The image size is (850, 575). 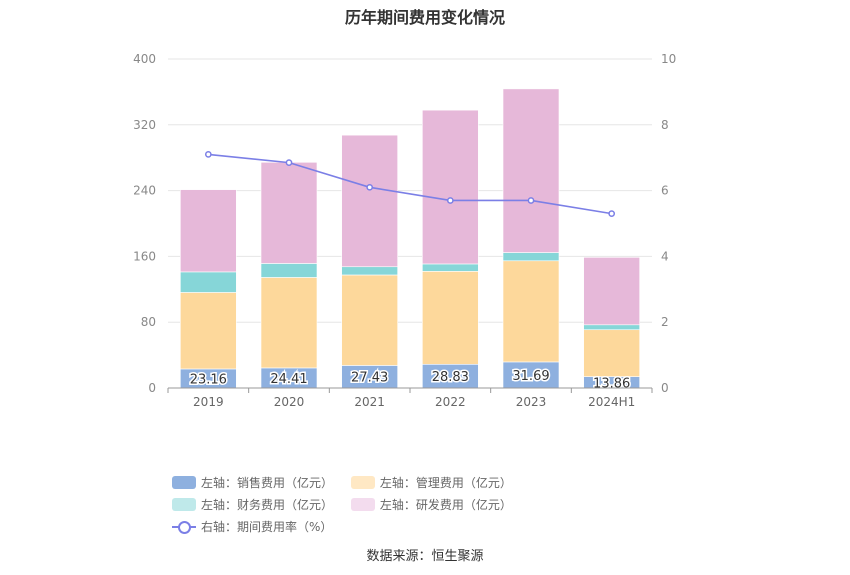 What do you see at coordinates (208, 379) in the screenshot?
I see `data-label: 23.16` at bounding box center [208, 379].